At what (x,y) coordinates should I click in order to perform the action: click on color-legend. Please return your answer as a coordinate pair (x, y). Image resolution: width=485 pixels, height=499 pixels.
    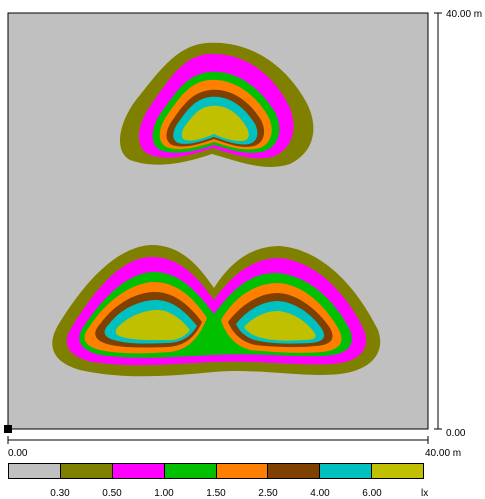
    Looking at the image, I should click on (216, 471).